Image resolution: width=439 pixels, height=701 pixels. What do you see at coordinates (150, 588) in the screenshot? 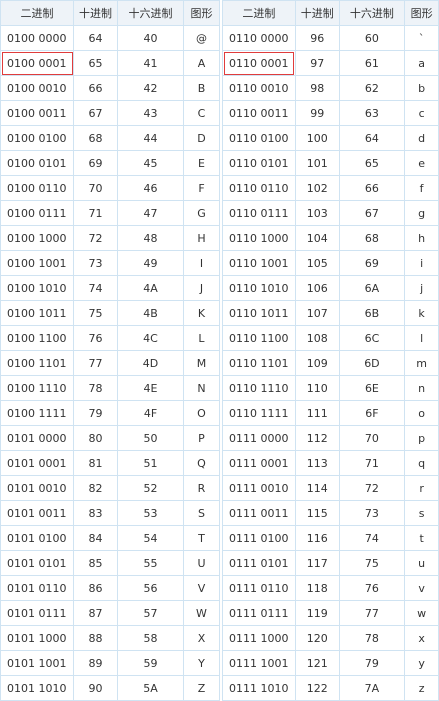
I see `hex-cell: 56` at bounding box center [150, 588].